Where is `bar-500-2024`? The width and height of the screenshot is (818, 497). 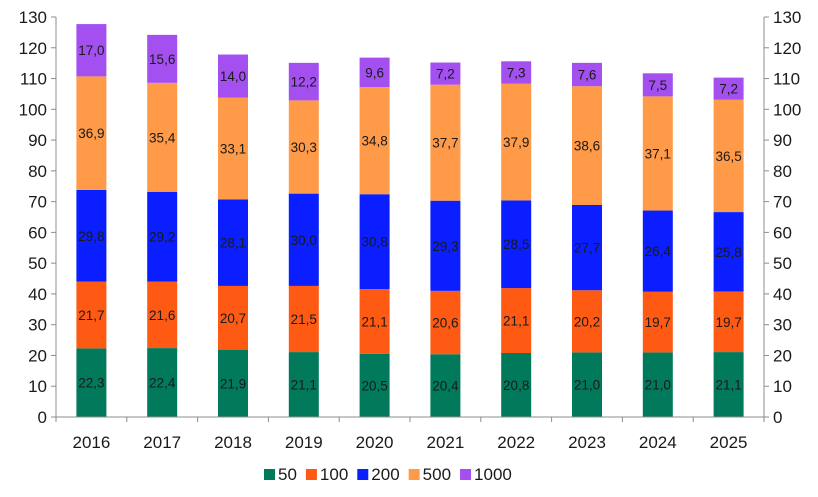
bar-500-2024 is located at coordinates (657, 153).